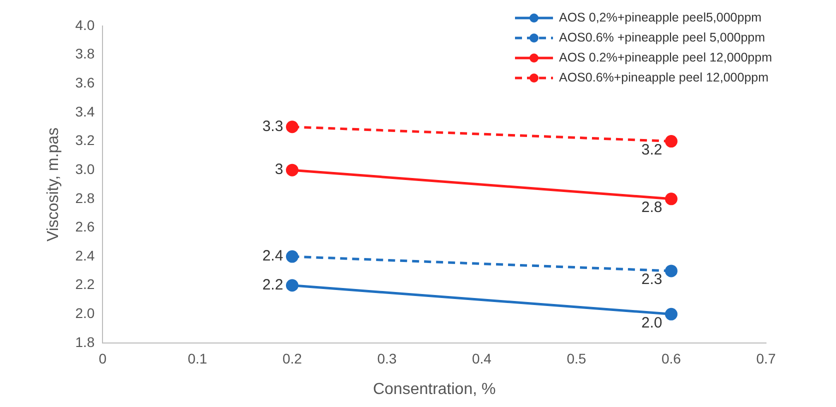  Describe the element at coordinates (672, 358) in the screenshot. I see `x-tick-label: 0.6` at that location.